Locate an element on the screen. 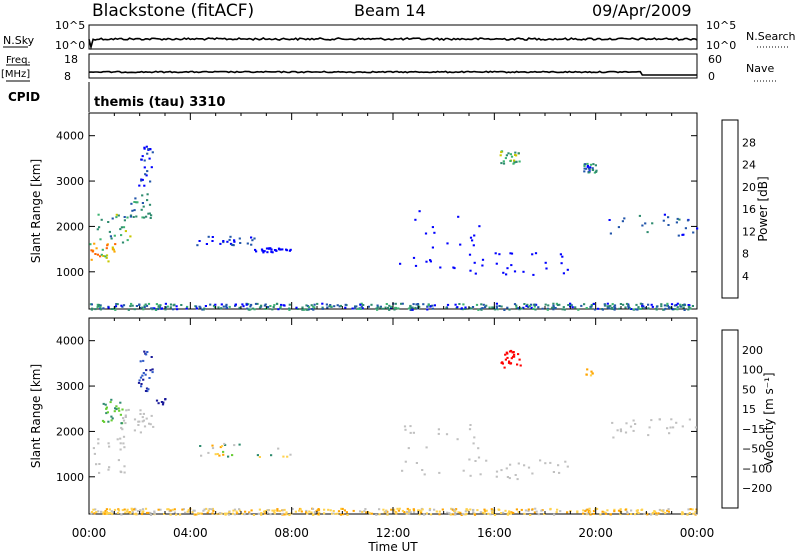 The width and height of the screenshot is (800, 554). colorbar-tick-label: 24 is located at coordinates (749, 165).